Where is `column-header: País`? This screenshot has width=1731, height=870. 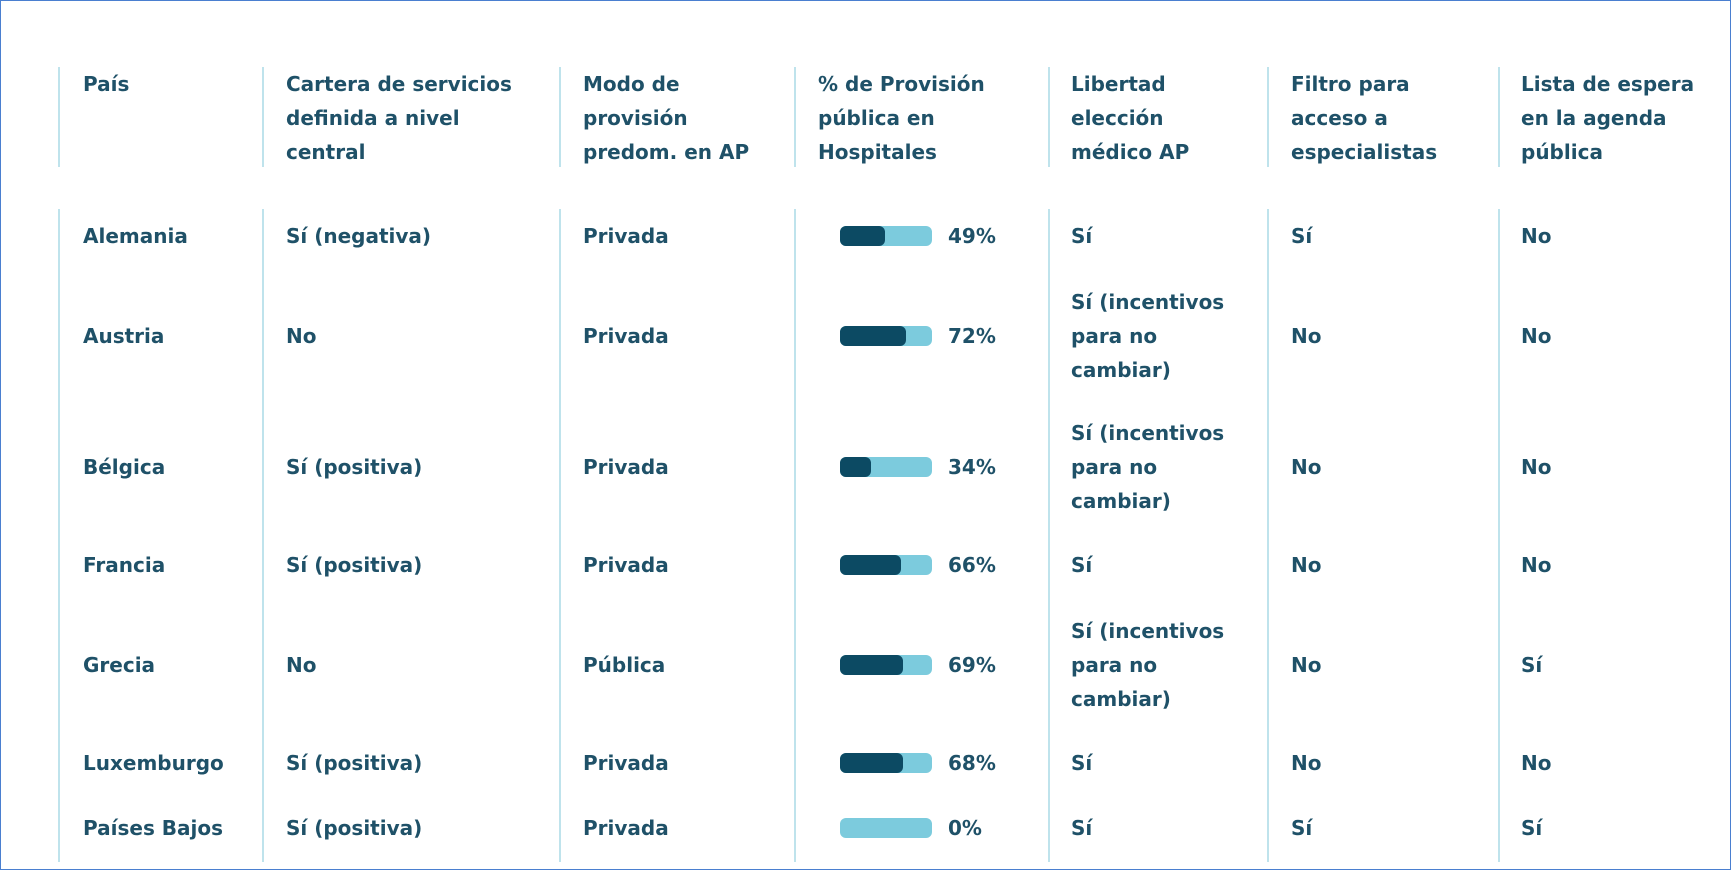
column-header: País is located at coordinates (106, 84).